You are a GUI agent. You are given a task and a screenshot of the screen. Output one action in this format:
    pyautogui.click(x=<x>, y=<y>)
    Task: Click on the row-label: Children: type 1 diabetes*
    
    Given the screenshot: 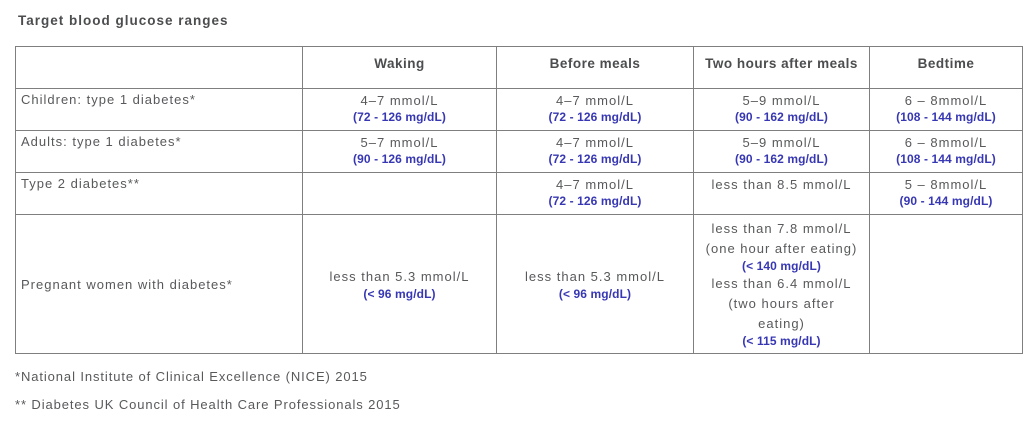 What is the action you would take?
    pyautogui.click(x=159, y=109)
    